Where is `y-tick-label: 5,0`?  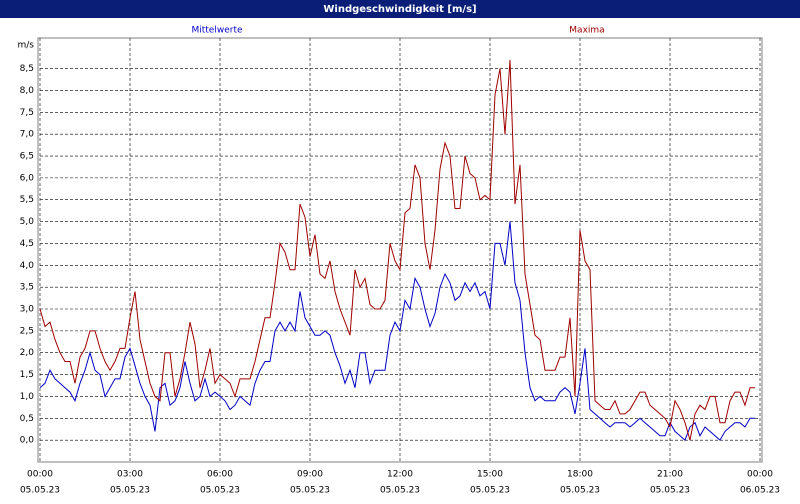
y-tick-label: 5,0 is located at coordinates (27, 222).